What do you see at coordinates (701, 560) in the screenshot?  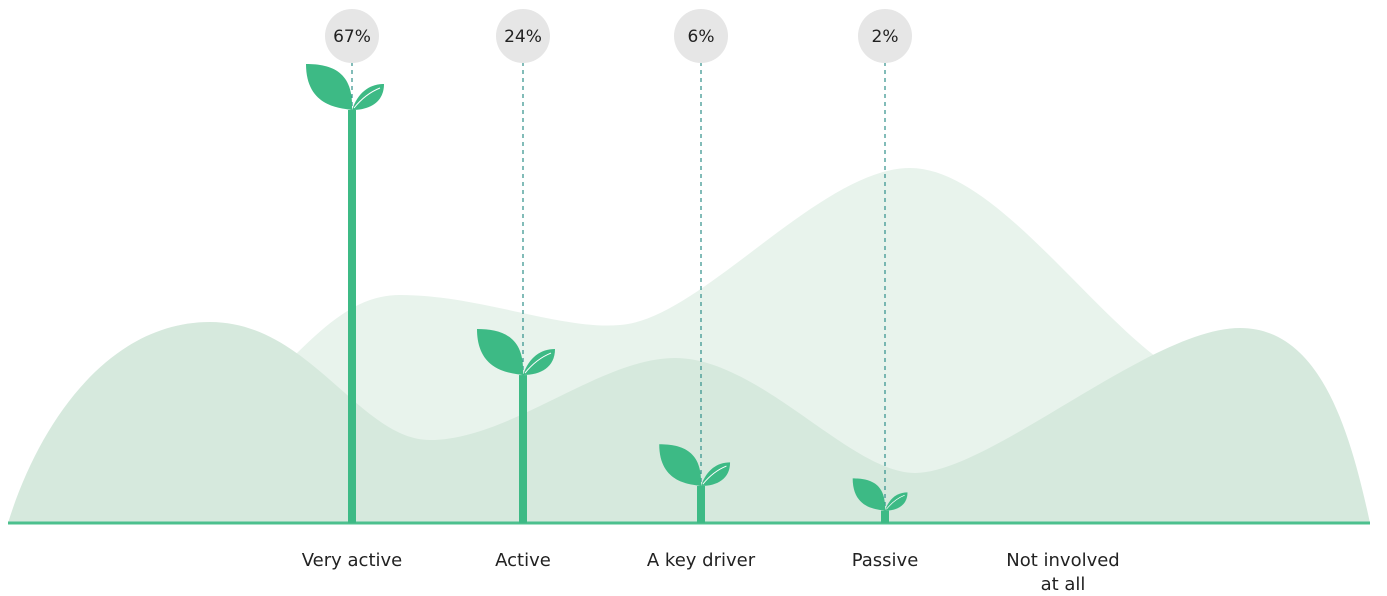 I see `category-label: A key driver` at bounding box center [701, 560].